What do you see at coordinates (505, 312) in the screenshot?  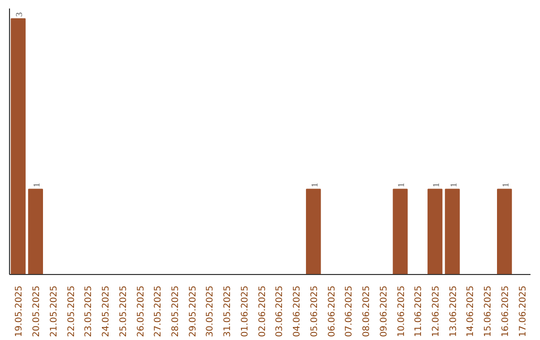 I see `x-tick-label: 16.06.2025` at bounding box center [505, 312].